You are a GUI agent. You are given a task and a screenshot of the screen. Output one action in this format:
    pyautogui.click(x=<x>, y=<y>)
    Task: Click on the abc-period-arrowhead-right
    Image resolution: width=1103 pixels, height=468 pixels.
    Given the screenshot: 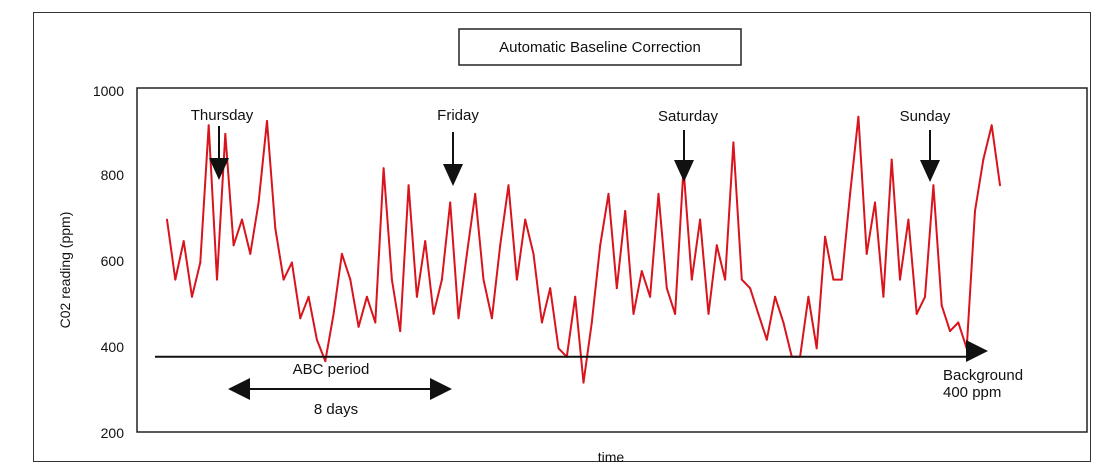 What is the action you would take?
    pyautogui.click(x=441, y=389)
    